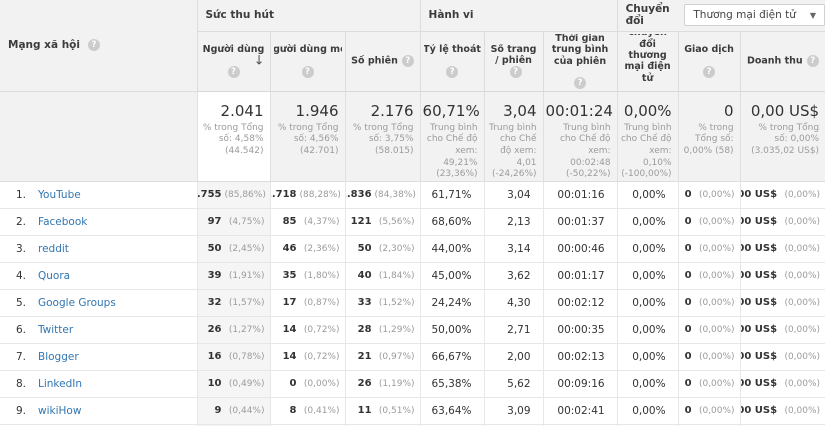 This screenshot has width=825, height=426. Describe the element at coordinates (580, 357) in the screenshot. I see `cell-duration: 00:02:13` at that location.